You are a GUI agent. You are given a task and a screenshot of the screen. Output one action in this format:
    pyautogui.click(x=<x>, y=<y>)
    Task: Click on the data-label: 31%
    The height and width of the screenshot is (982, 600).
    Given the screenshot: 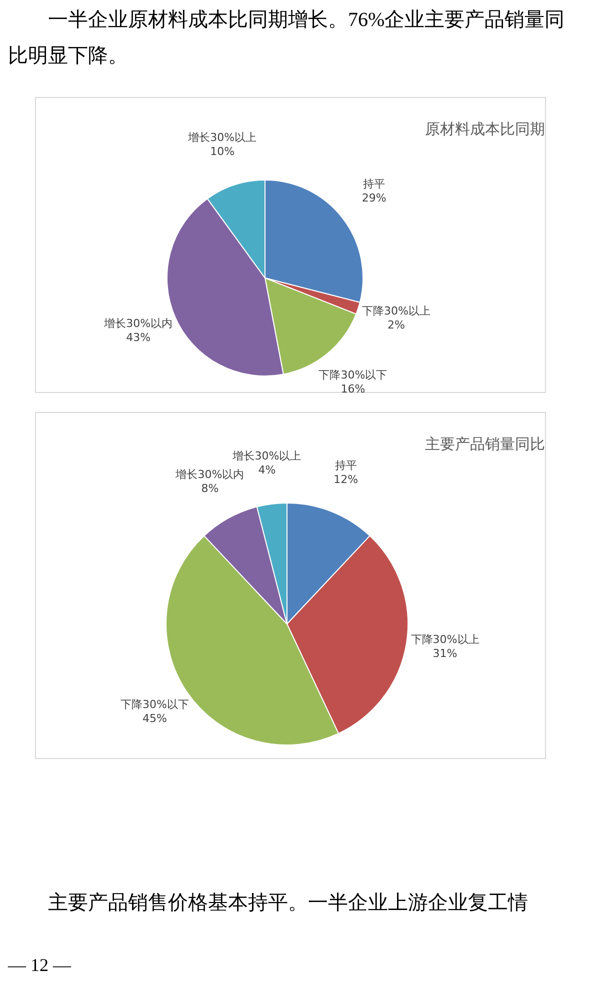 What is the action you would take?
    pyautogui.click(x=445, y=653)
    